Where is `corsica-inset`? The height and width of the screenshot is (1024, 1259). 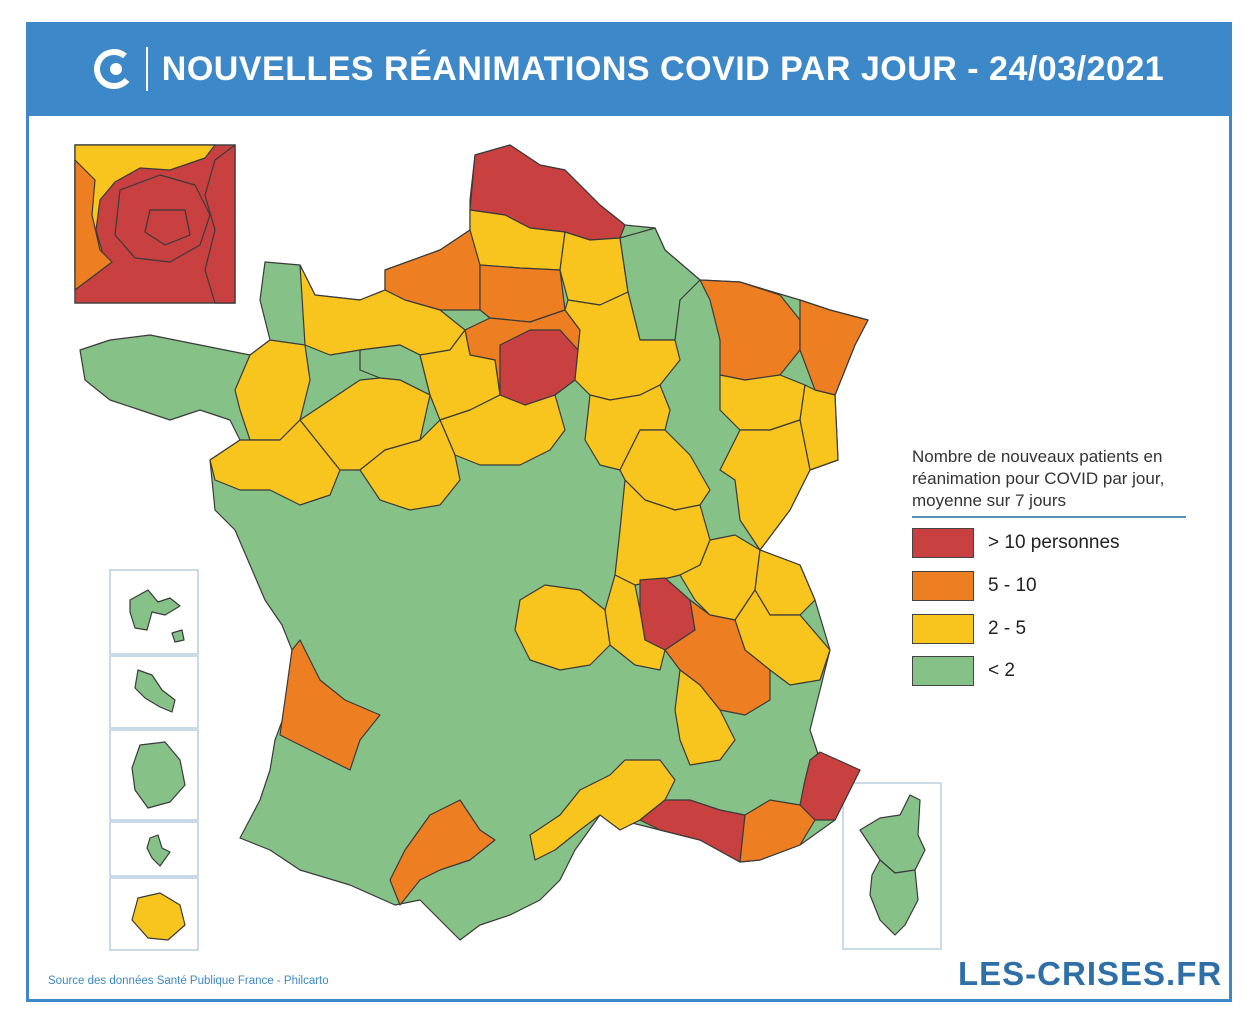
corsica-inset is located at coordinates (892, 866).